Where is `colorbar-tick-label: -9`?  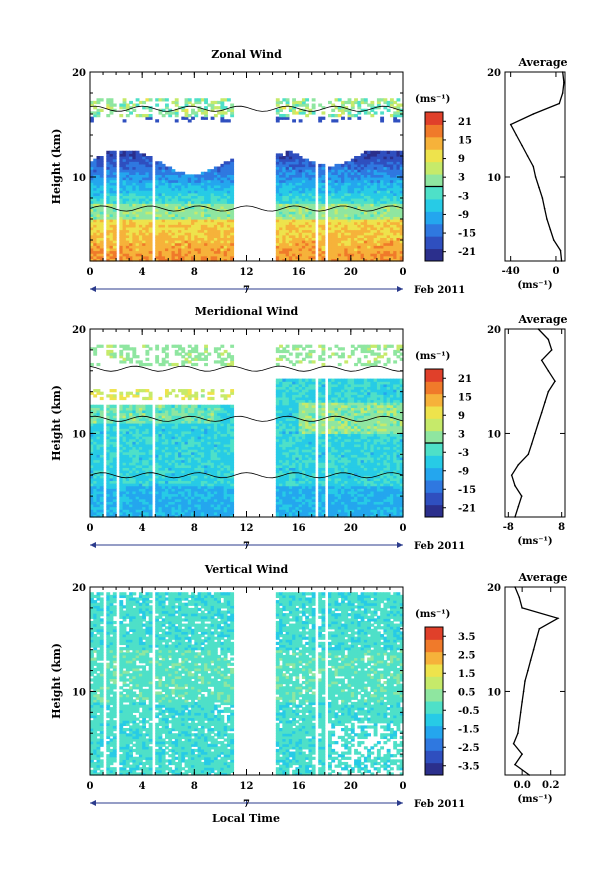
colorbar-tick-label: -9 is located at coordinates (463, 215).